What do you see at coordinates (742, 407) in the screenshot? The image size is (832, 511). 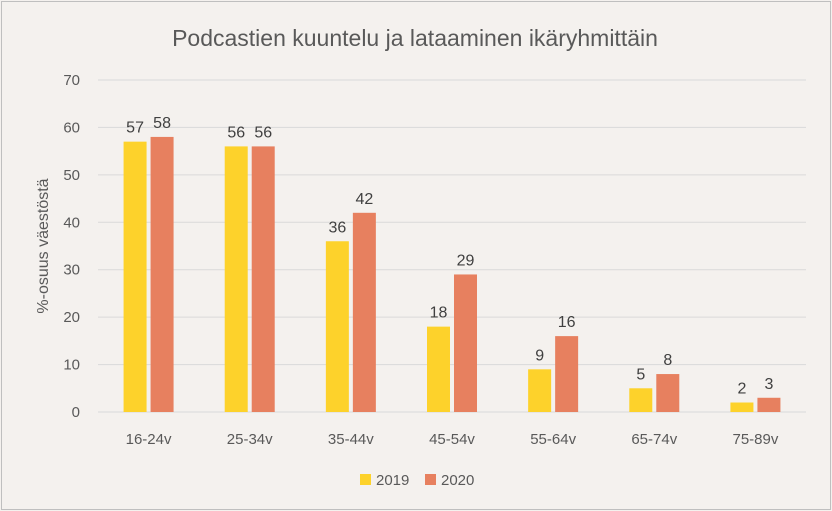 I see `bar-2019-75-89v` at bounding box center [742, 407].